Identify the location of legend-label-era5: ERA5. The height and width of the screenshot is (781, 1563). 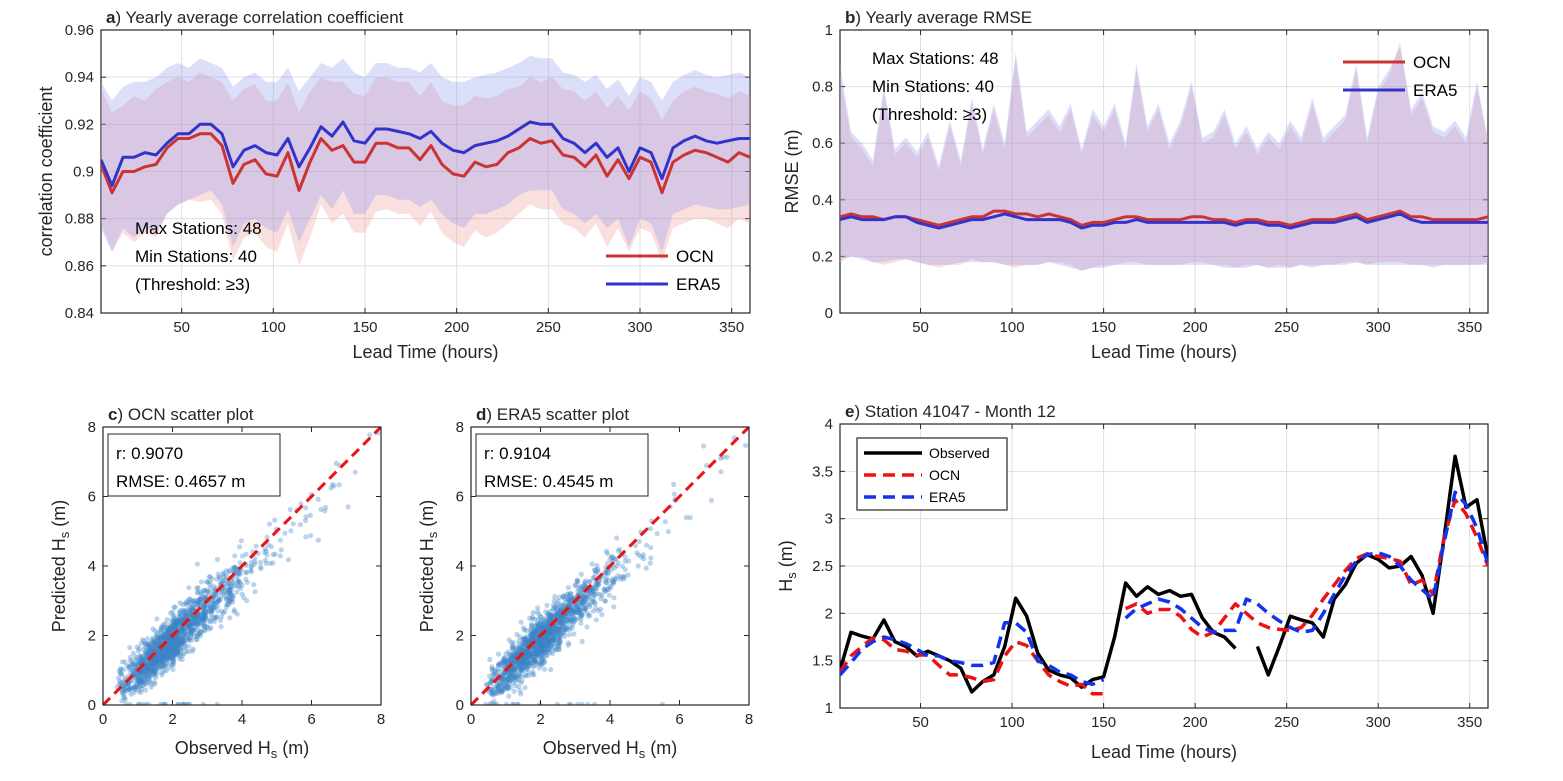
(698, 284).